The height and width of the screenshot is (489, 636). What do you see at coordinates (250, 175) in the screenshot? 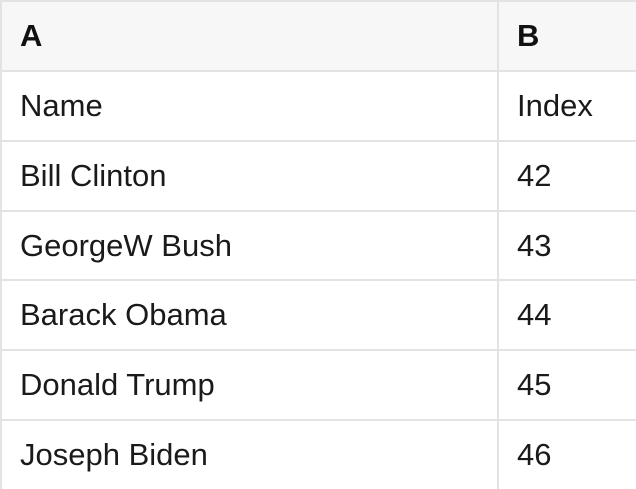
I see `name-cell: Bill Clinton` at bounding box center [250, 175].